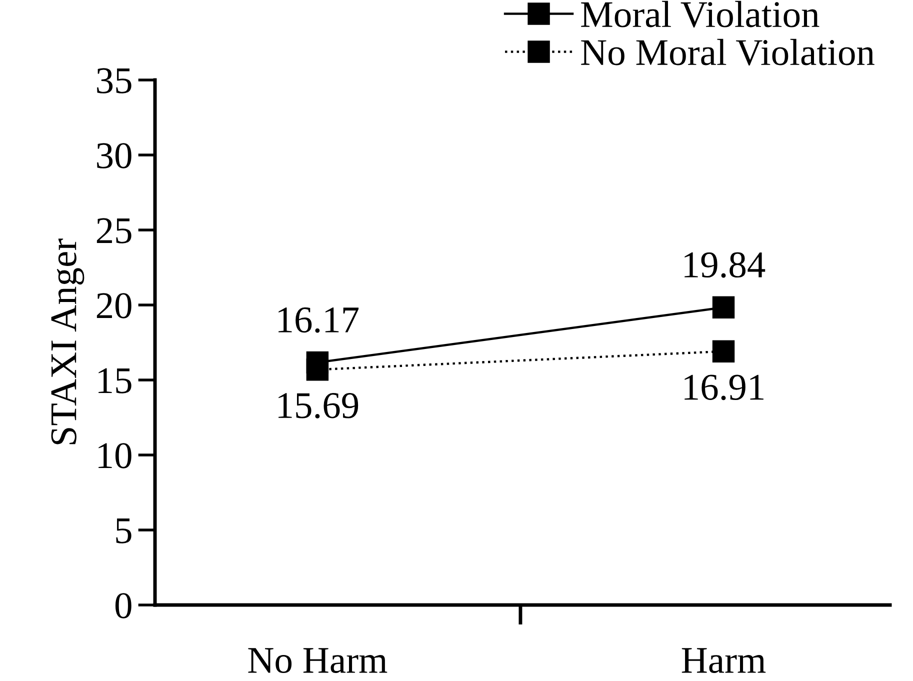 The height and width of the screenshot is (681, 913). Describe the element at coordinates (67, 341) in the screenshot. I see `y-axis-title: STAXI Anger` at that location.